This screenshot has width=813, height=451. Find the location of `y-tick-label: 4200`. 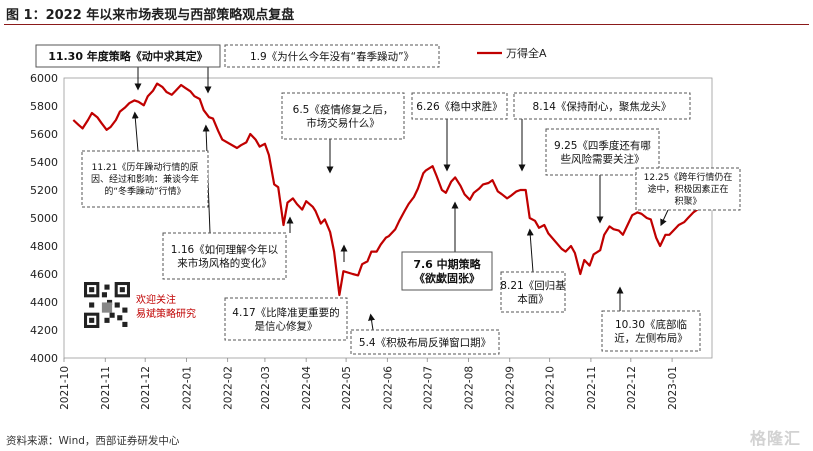

y-tick-label: 4200 is located at coordinates (44, 330).